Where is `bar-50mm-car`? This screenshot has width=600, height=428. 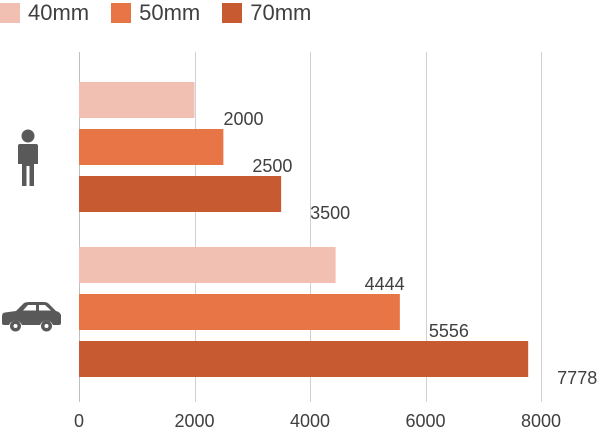
bar-50mm-car is located at coordinates (239, 312).